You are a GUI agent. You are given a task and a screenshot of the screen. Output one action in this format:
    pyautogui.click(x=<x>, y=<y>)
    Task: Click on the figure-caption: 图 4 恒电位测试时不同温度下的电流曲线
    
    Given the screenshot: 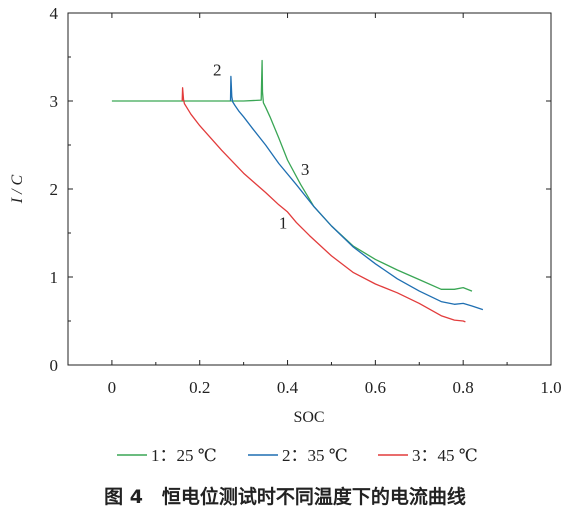 What is the action you would take?
    pyautogui.click(x=285, y=496)
    